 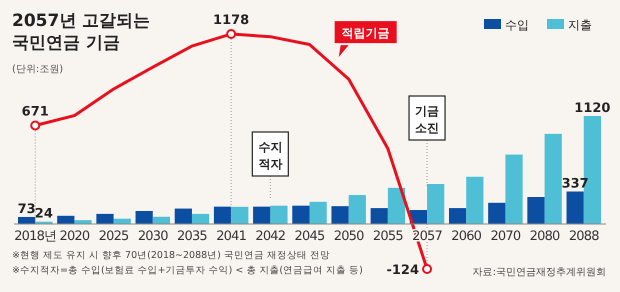 What do you see at coordinates (231, 20) in the screenshot?
I see `data-label: 1178` at bounding box center [231, 20].